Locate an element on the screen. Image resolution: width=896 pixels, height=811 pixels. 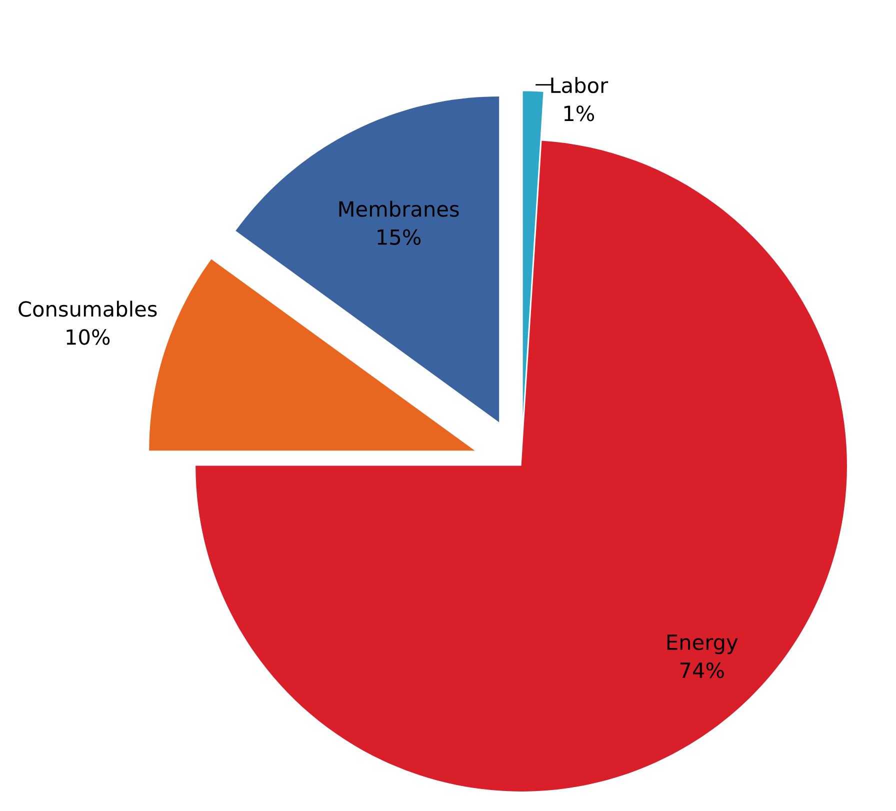
data-label: 74% is located at coordinates (702, 670).